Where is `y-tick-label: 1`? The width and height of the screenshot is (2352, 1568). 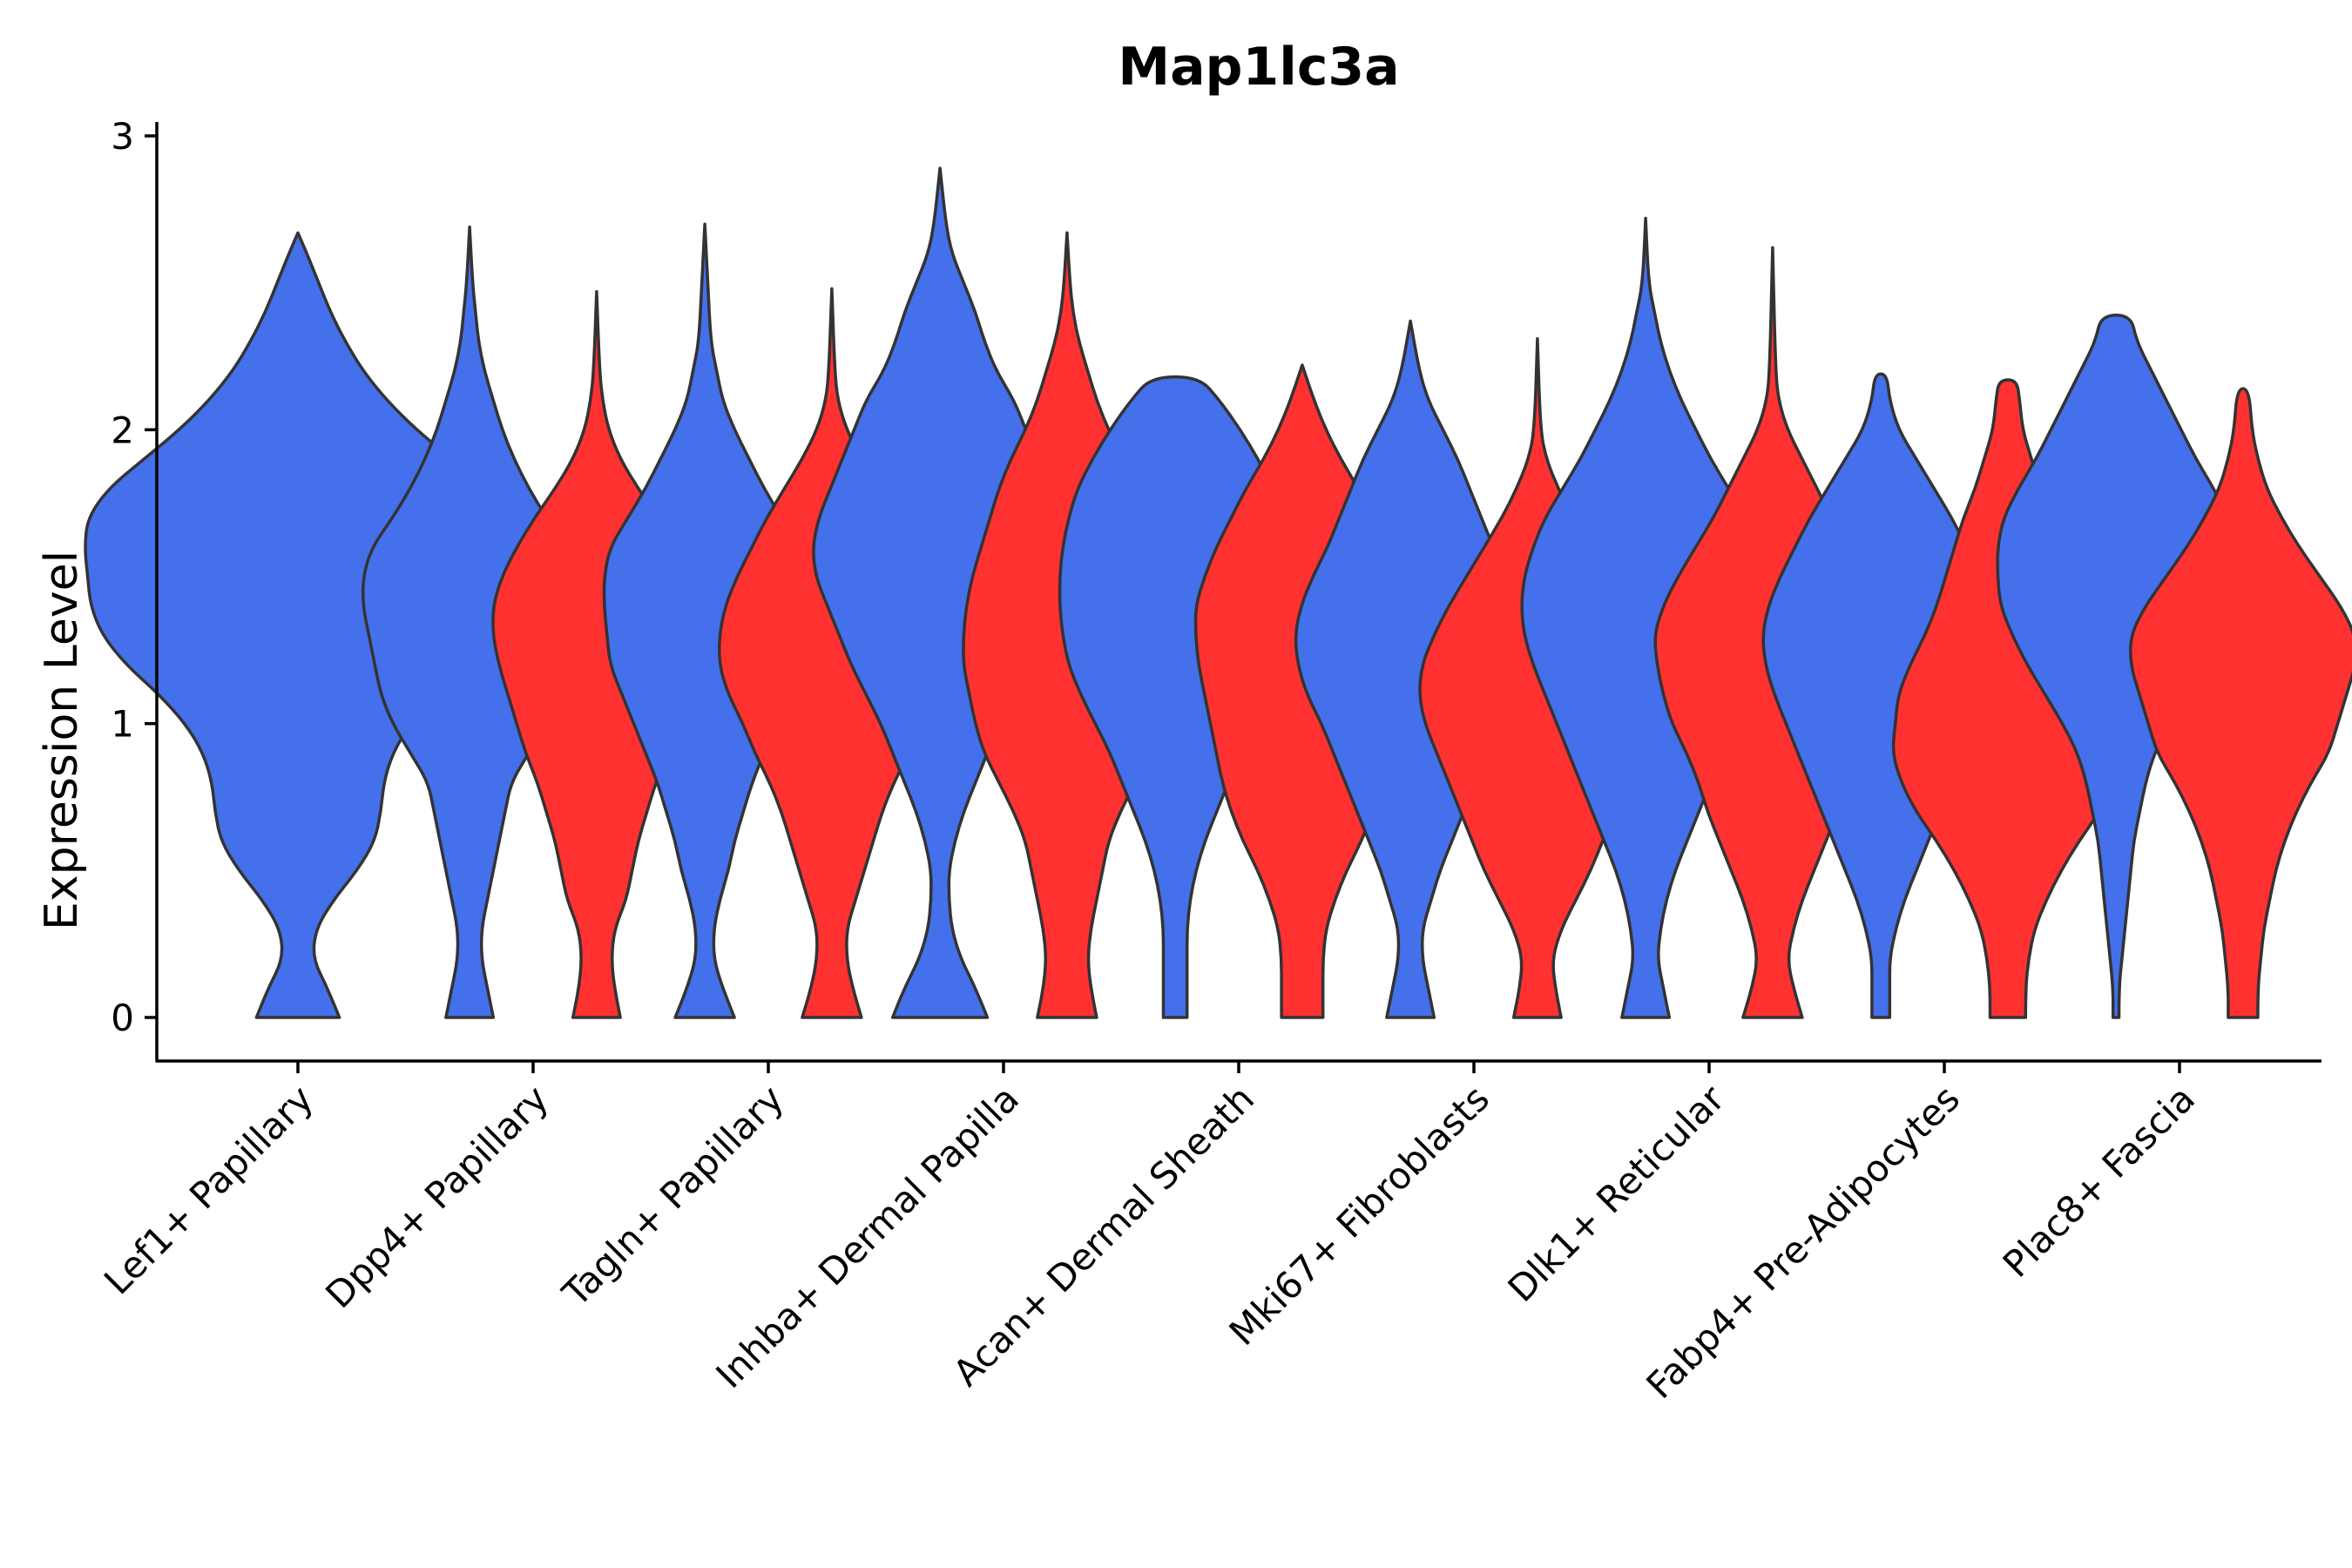 y-tick-label: 1 is located at coordinates (122, 724).